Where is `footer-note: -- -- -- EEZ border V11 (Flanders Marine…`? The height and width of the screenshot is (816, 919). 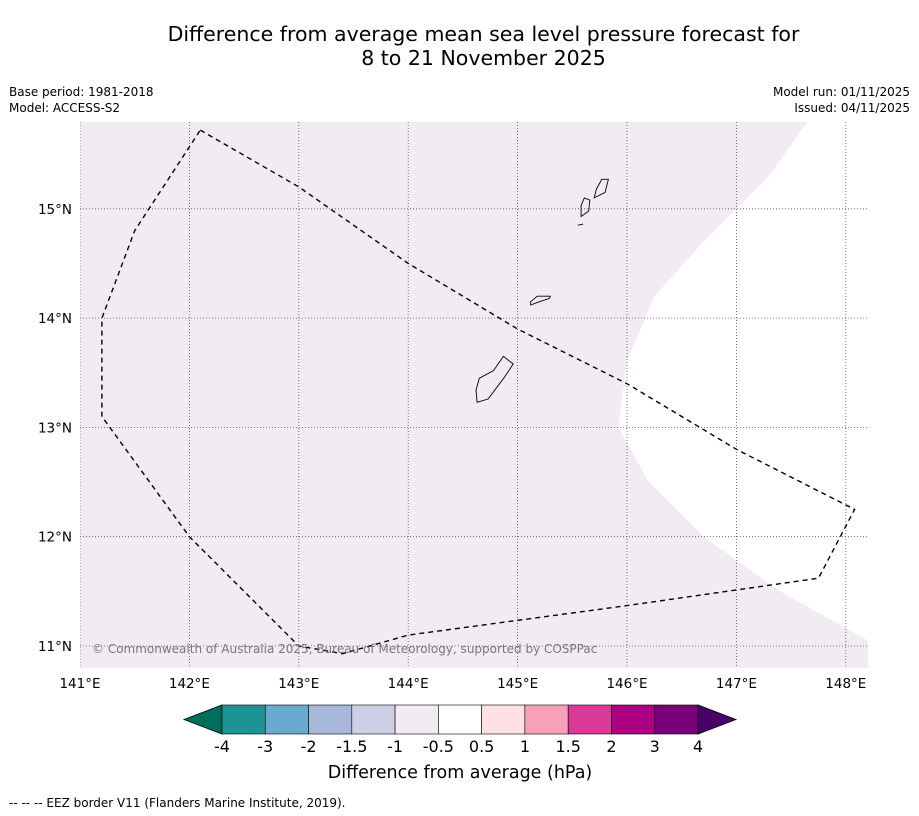
footer-note: -- -- -- EEZ border V11 (Flanders Marine… is located at coordinates (177, 803).